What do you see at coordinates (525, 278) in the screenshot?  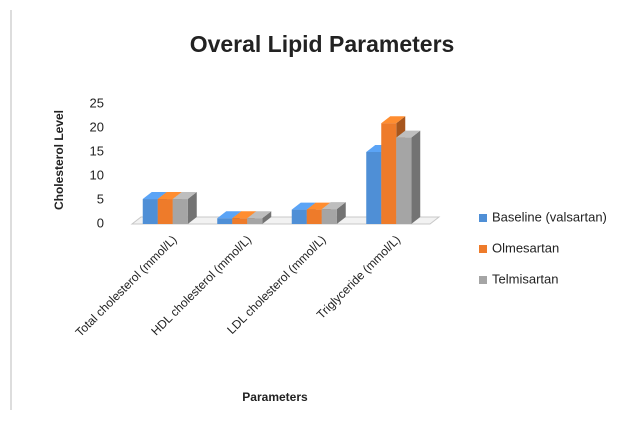 I see `legend-label: Telmisartan` at bounding box center [525, 278].